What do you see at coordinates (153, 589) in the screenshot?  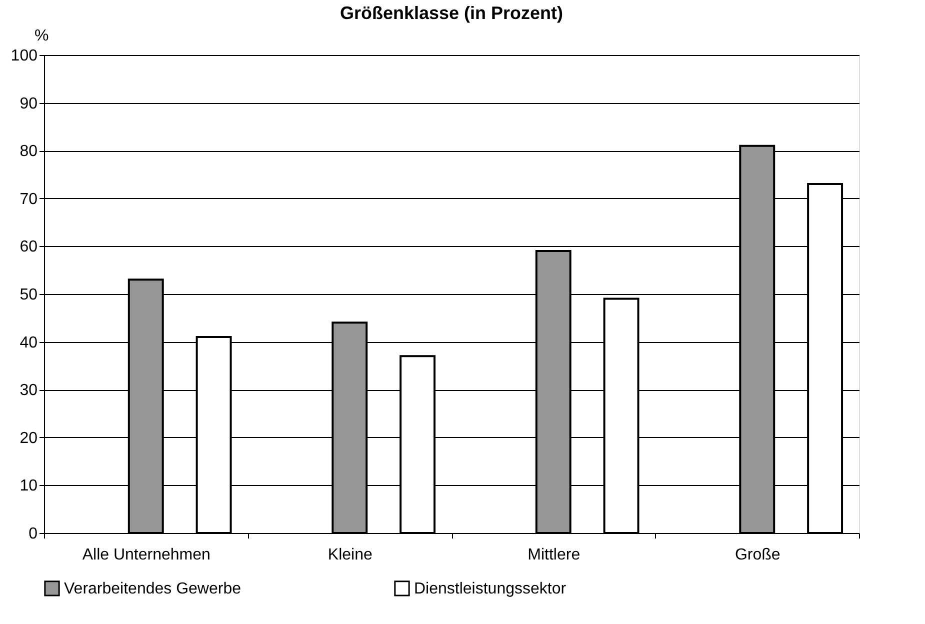 I see `legend-label: Verarbeitendes Gewerbe` at bounding box center [153, 589].